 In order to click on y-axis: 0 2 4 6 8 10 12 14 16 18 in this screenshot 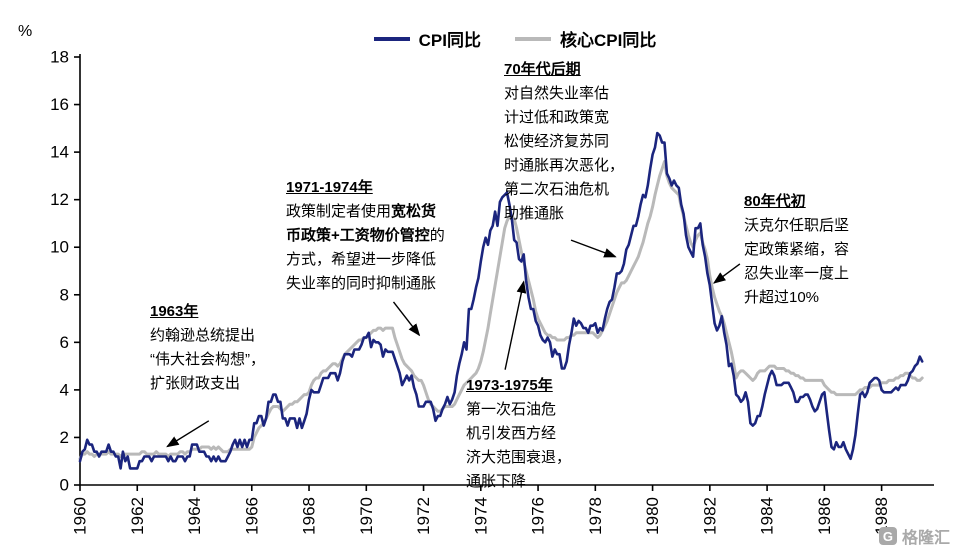, I will do `click(65, 271)`.